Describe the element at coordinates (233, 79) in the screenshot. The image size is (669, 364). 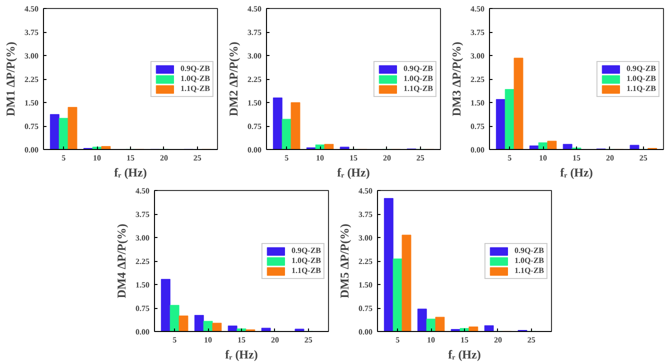
I see `y-axis-title: DM2 ΔP/P(%)` at that location.